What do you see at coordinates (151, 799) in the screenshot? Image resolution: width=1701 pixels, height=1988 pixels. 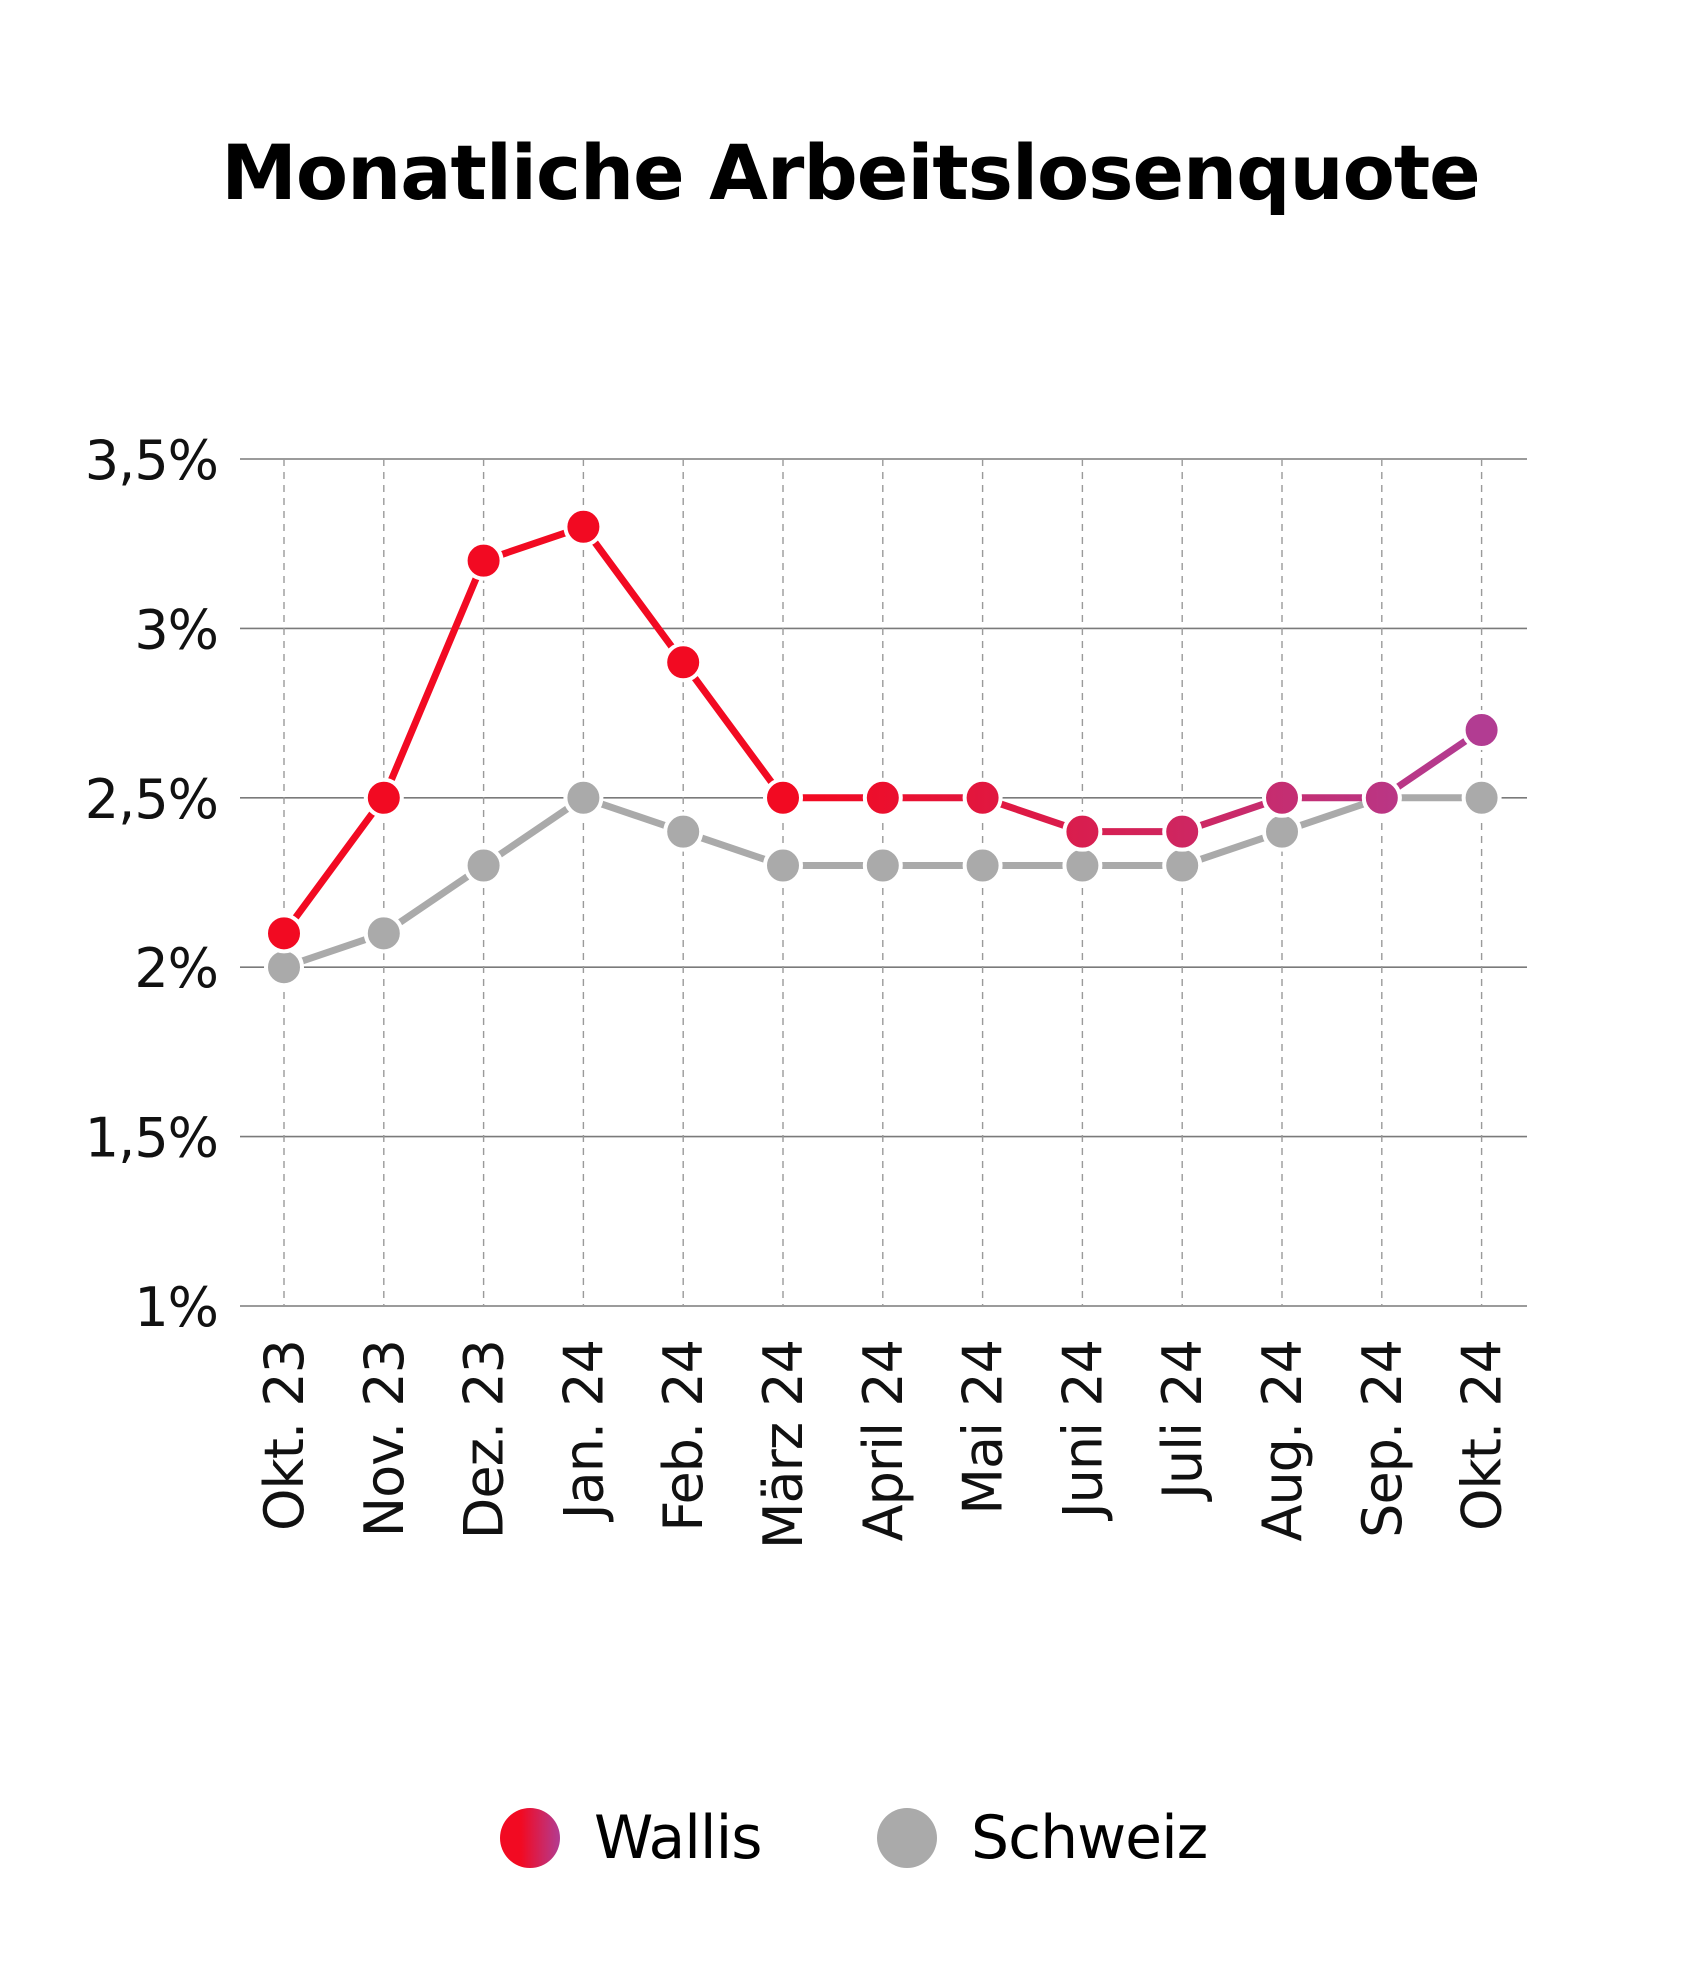 I see `y-tick-label: 2,5%` at bounding box center [151, 799].